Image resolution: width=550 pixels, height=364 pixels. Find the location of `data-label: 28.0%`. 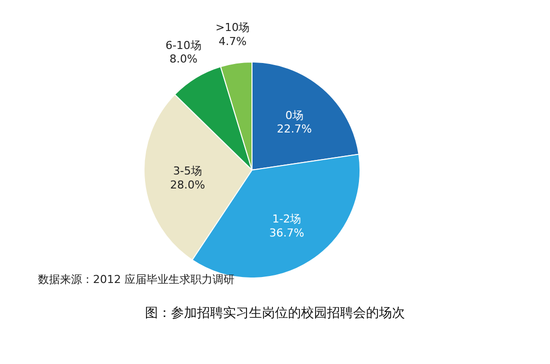

data-label: 28.0% is located at coordinates (188, 185).